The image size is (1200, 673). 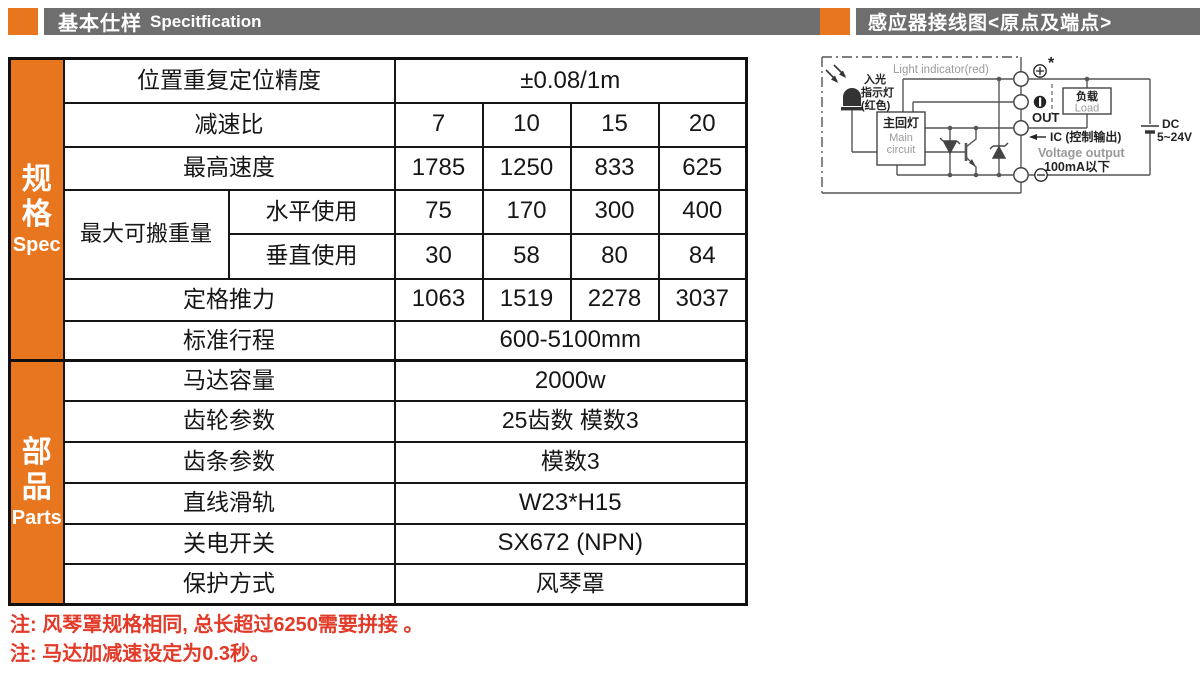 What do you see at coordinates (229, 168) in the screenshot?
I see `row-label: 最高速度` at bounding box center [229, 168].